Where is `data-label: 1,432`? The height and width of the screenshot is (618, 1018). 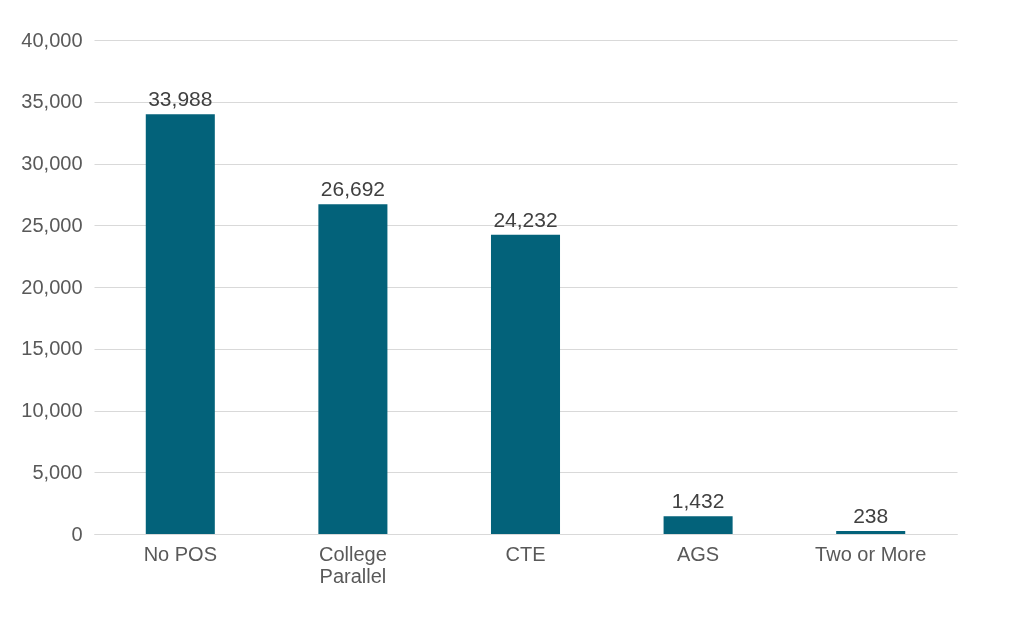
data-label: 1,432 is located at coordinates (698, 501).